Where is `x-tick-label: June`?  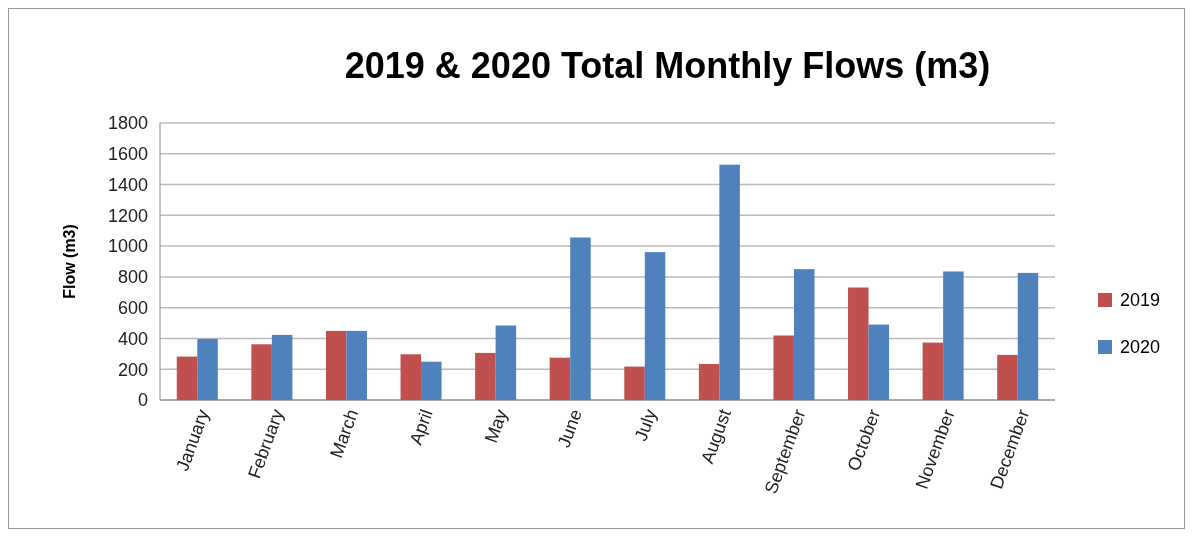 x-tick-label: June is located at coordinates (569, 428).